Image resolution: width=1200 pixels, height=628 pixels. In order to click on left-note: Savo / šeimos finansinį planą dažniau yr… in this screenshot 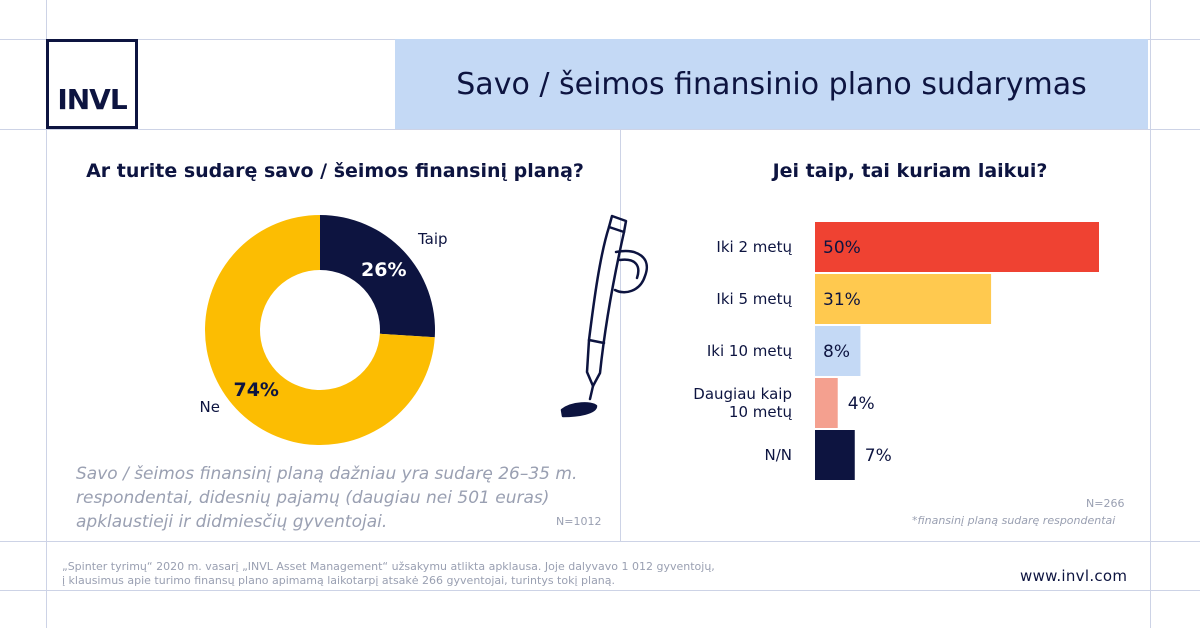, I will do `click(327, 498)`.